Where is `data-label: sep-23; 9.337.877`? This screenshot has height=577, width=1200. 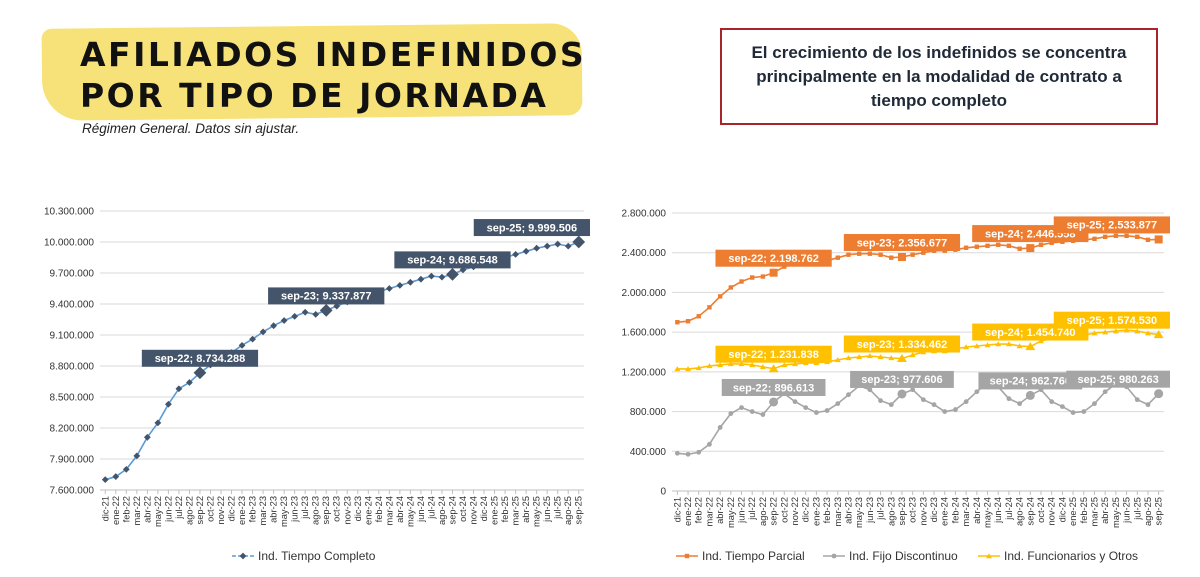
data-label: sep-23; 9.337.877 is located at coordinates (326, 297).